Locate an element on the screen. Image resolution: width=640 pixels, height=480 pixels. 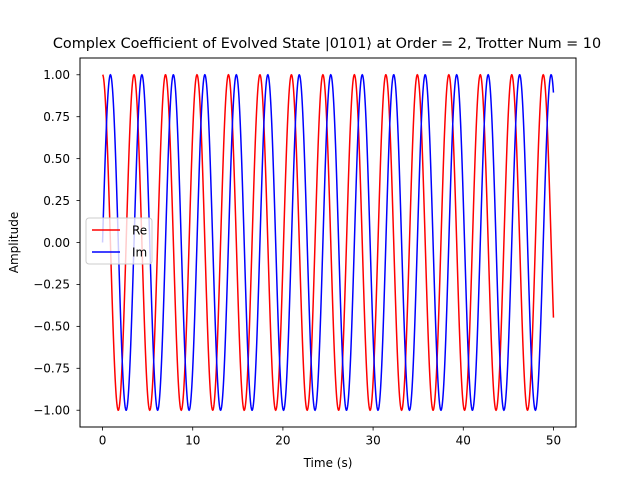
y-axis-ticks: −1.00 −0.75 −0.50 −0.25 0.00 0.25 0.50 0.75 1.00 is located at coordinates (56, 243).